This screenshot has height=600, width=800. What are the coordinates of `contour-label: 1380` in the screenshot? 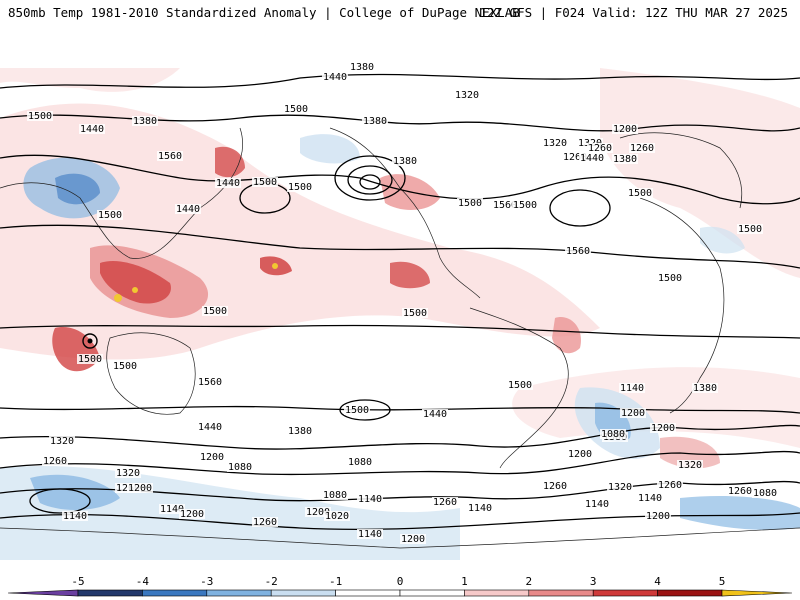 It's located at (405, 161).